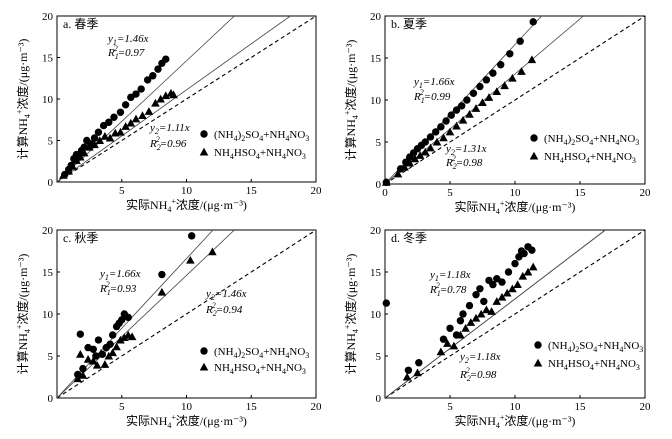 The height and width of the screenshot is (439, 672). I want to click on fit-r2-2: R22=0.98, so click(464, 162).